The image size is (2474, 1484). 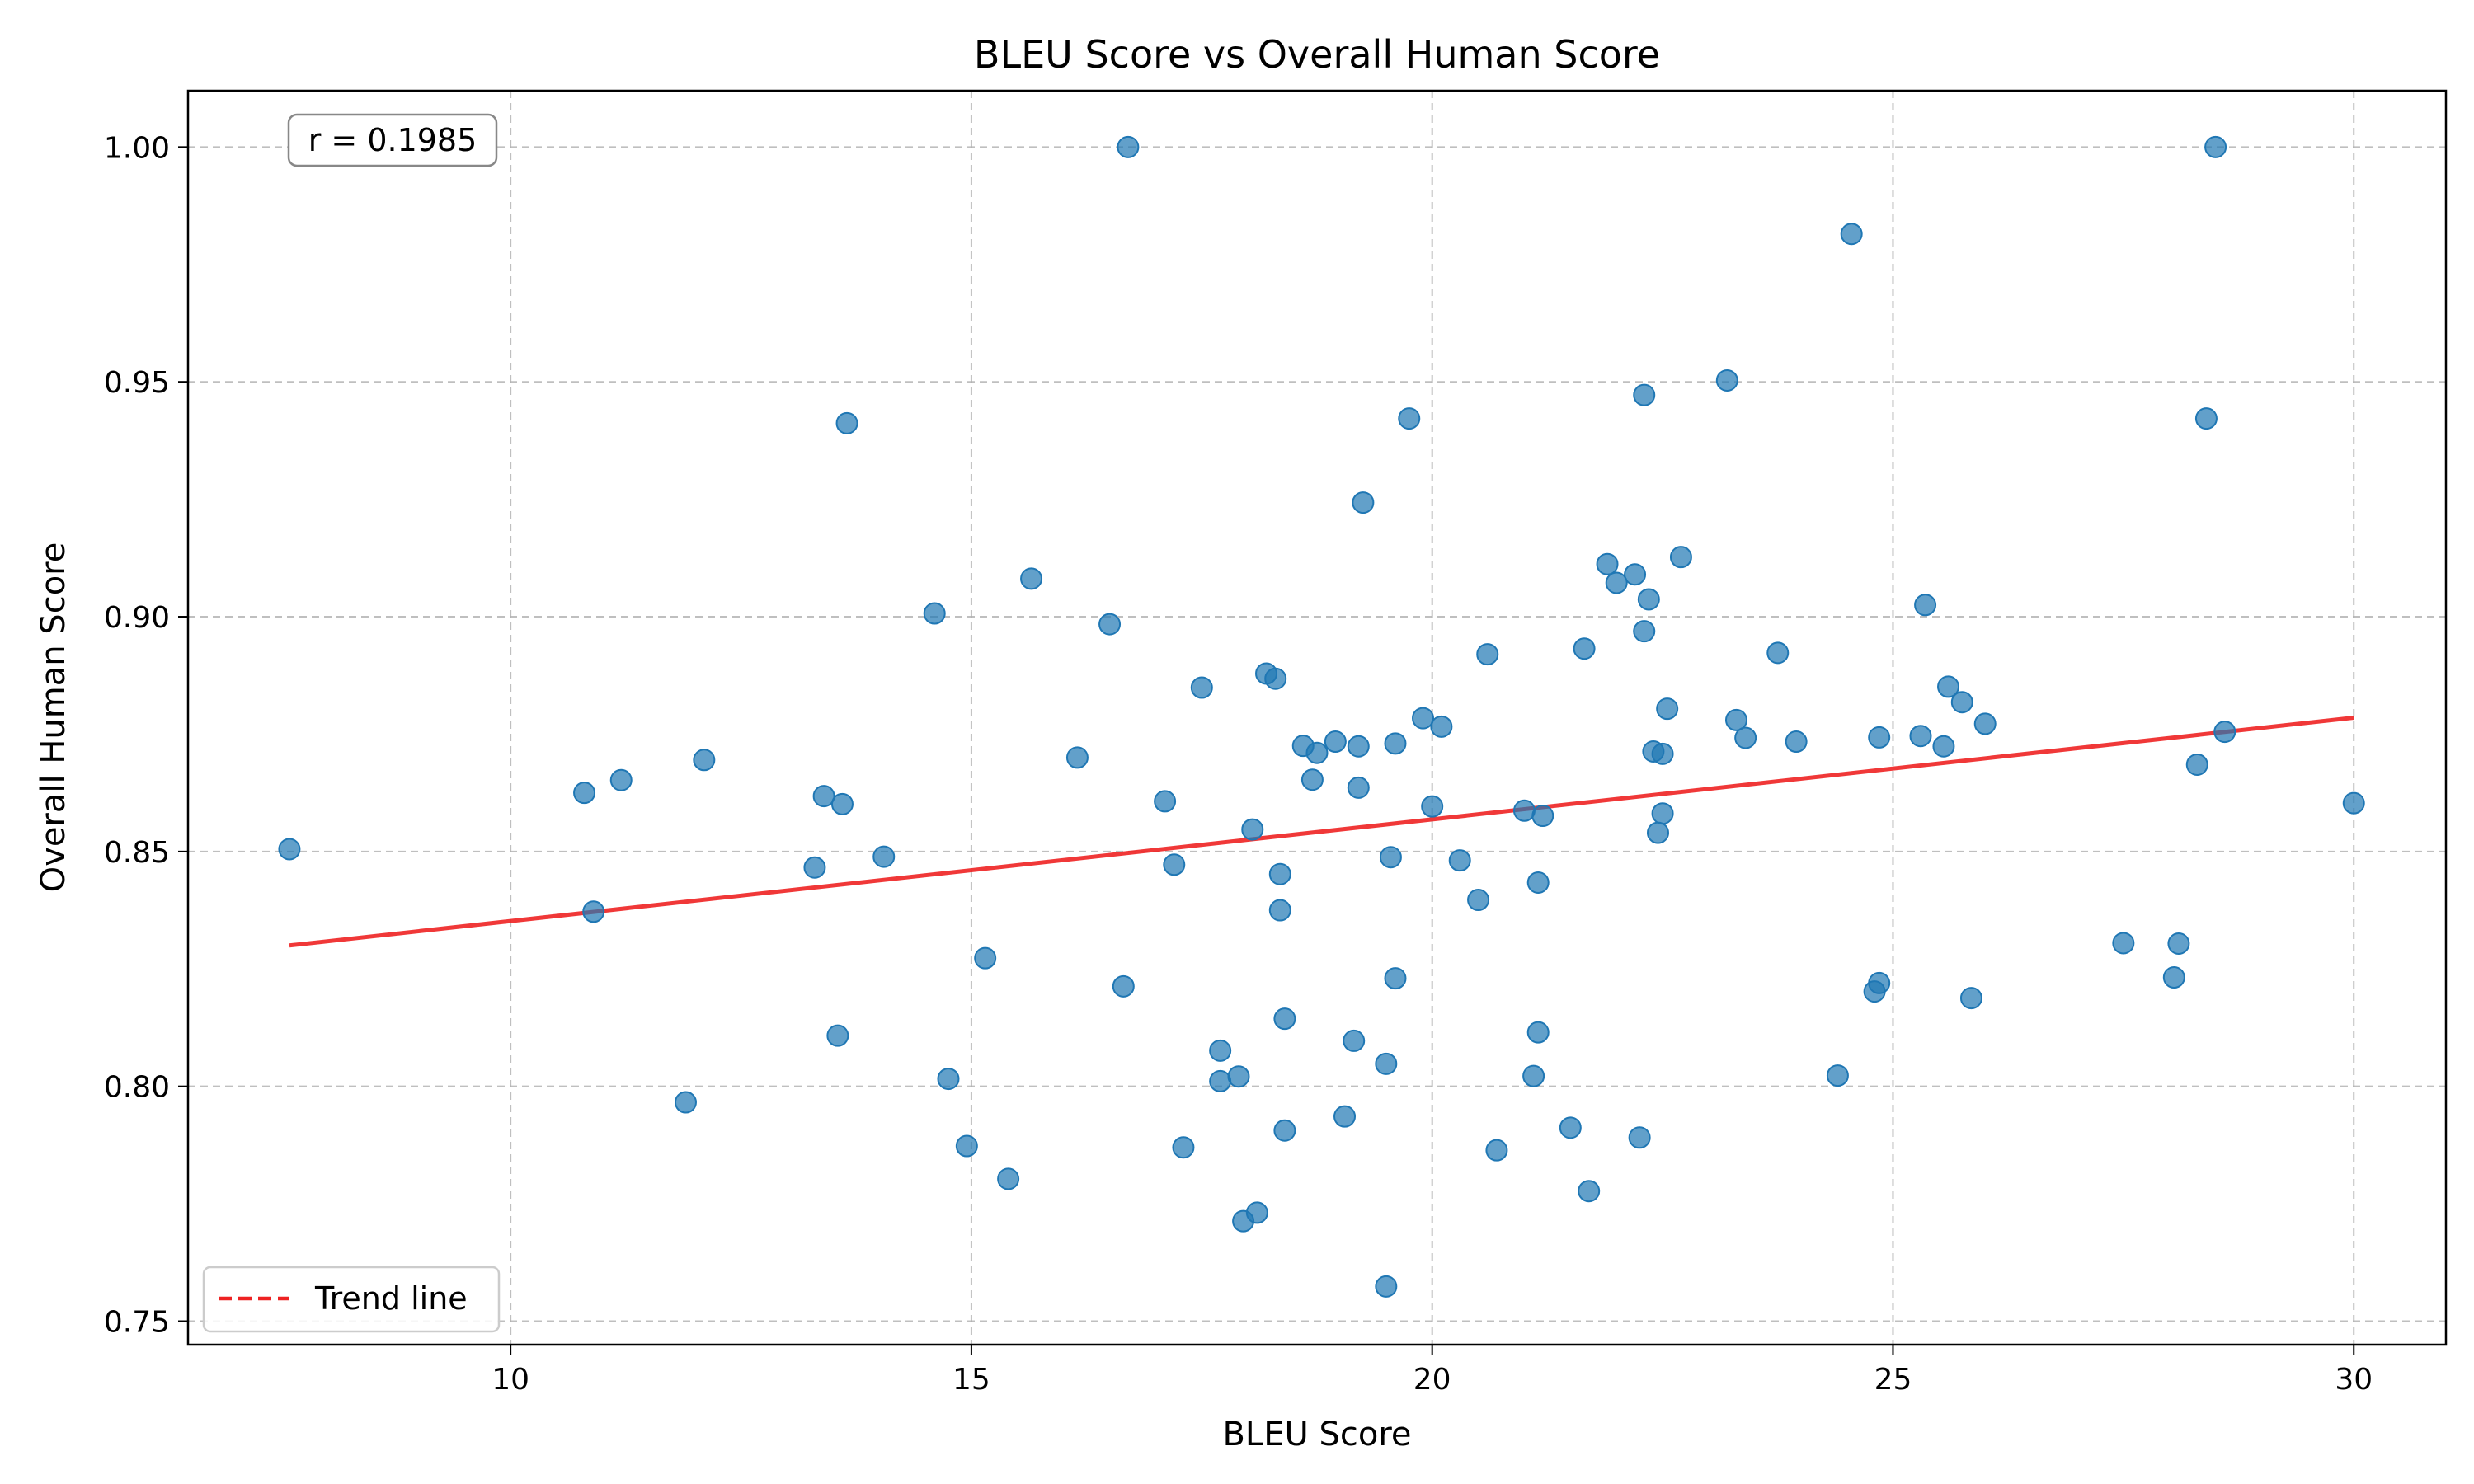 I want to click on legend: Trend line, so click(x=351, y=1299).